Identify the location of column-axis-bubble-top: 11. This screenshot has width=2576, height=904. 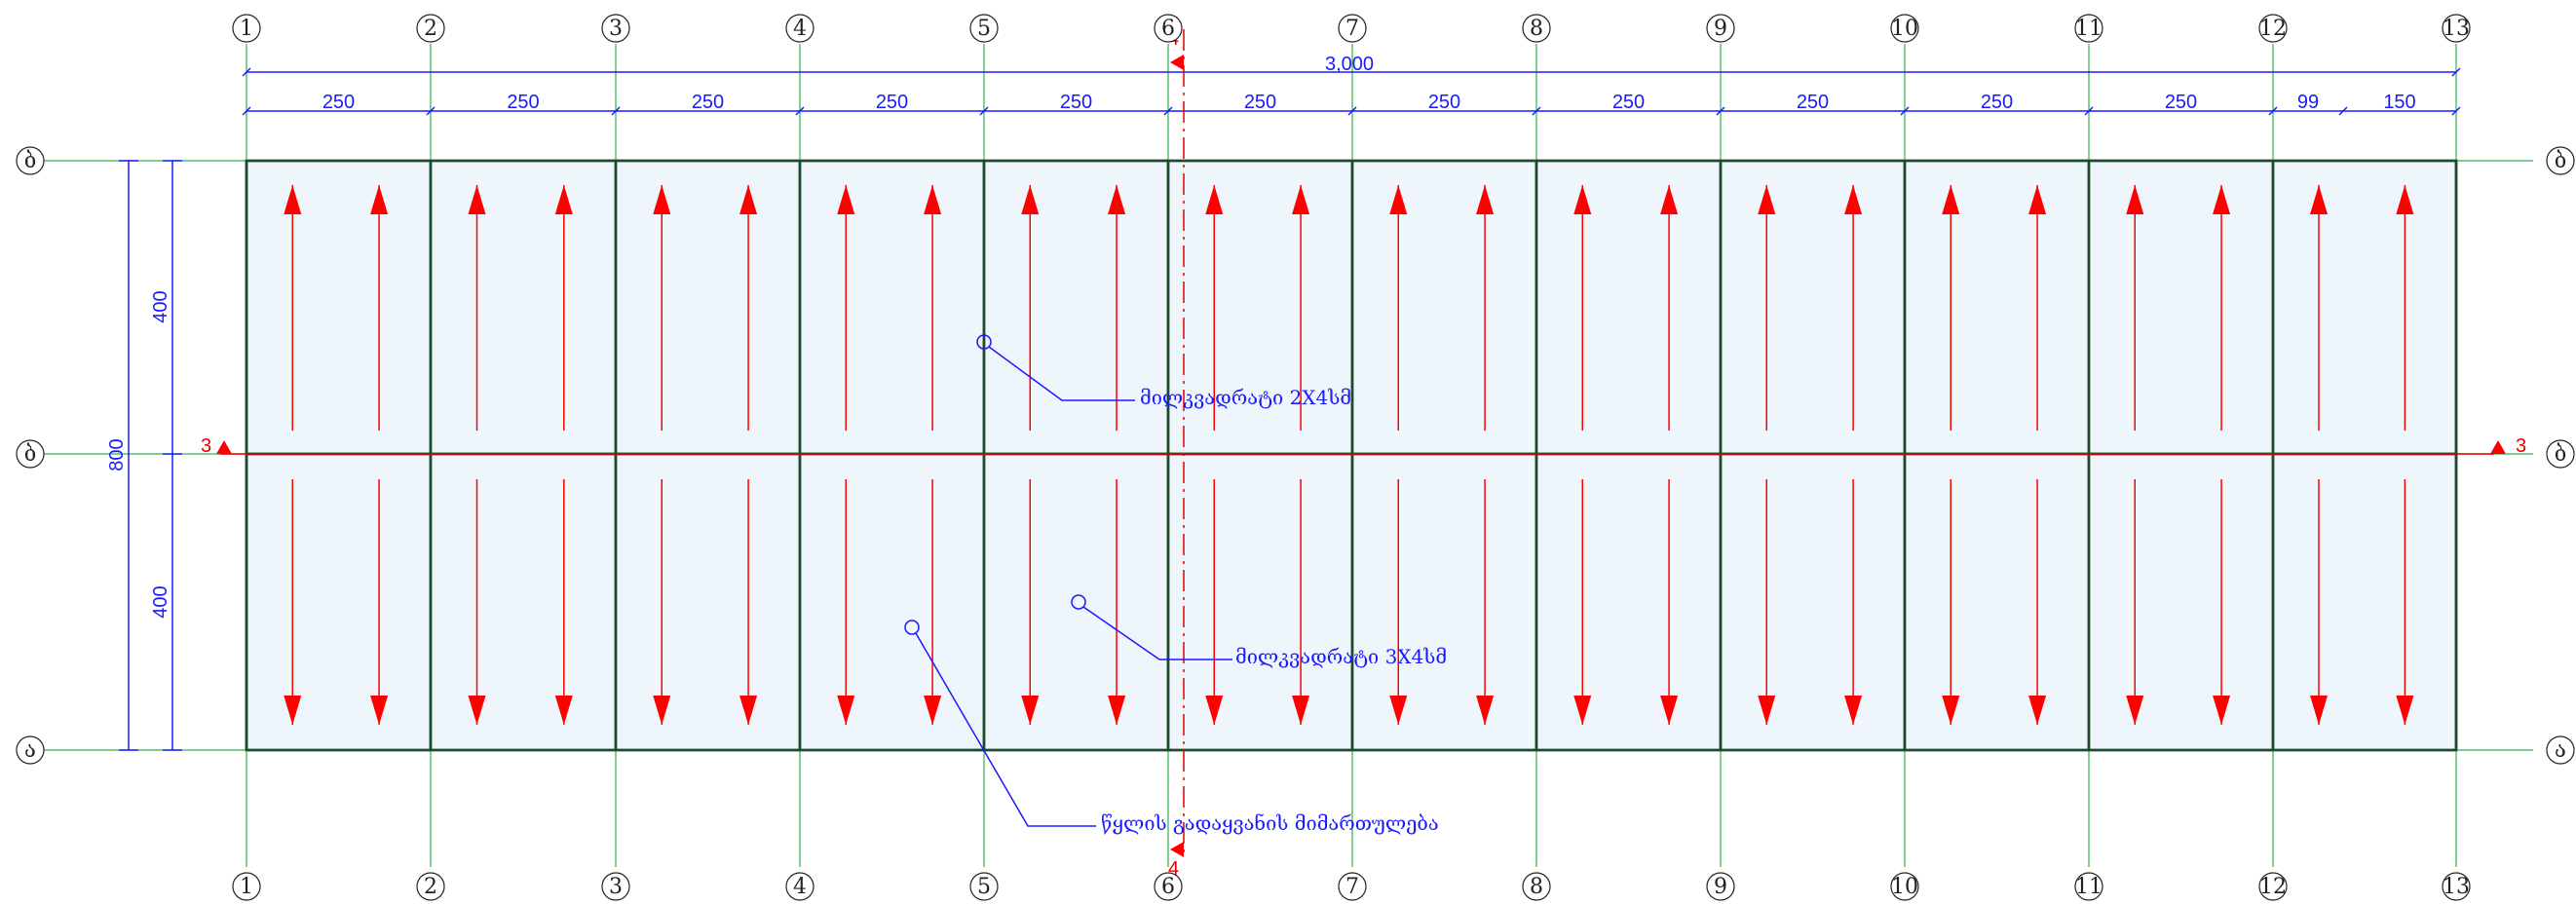
(2088, 28).